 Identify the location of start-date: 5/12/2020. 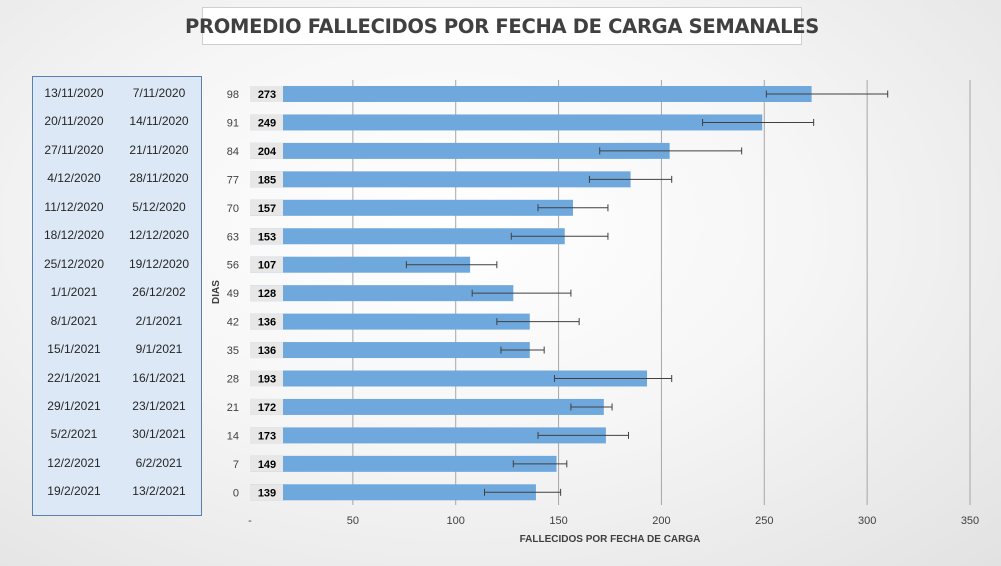
(159, 206).